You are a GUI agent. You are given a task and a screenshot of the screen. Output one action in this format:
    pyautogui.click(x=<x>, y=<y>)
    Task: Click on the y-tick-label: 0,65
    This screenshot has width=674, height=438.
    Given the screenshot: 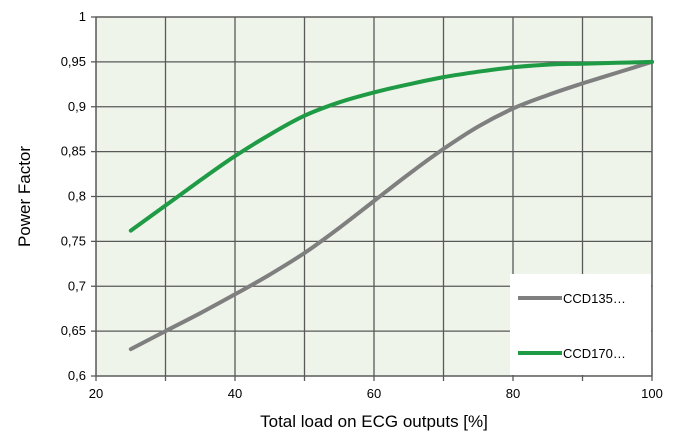 What is the action you would take?
    pyautogui.click(x=73, y=330)
    